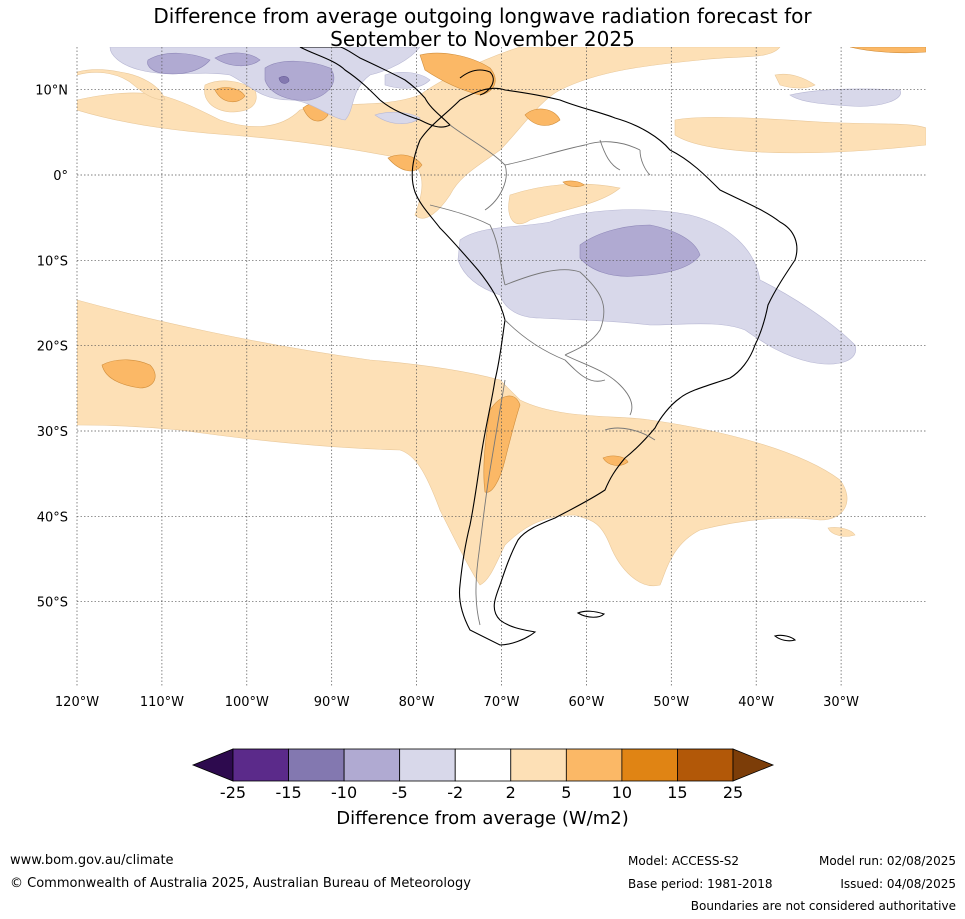 The height and width of the screenshot is (919, 965). I want to click on lat-label: 10°N, so click(51, 91).